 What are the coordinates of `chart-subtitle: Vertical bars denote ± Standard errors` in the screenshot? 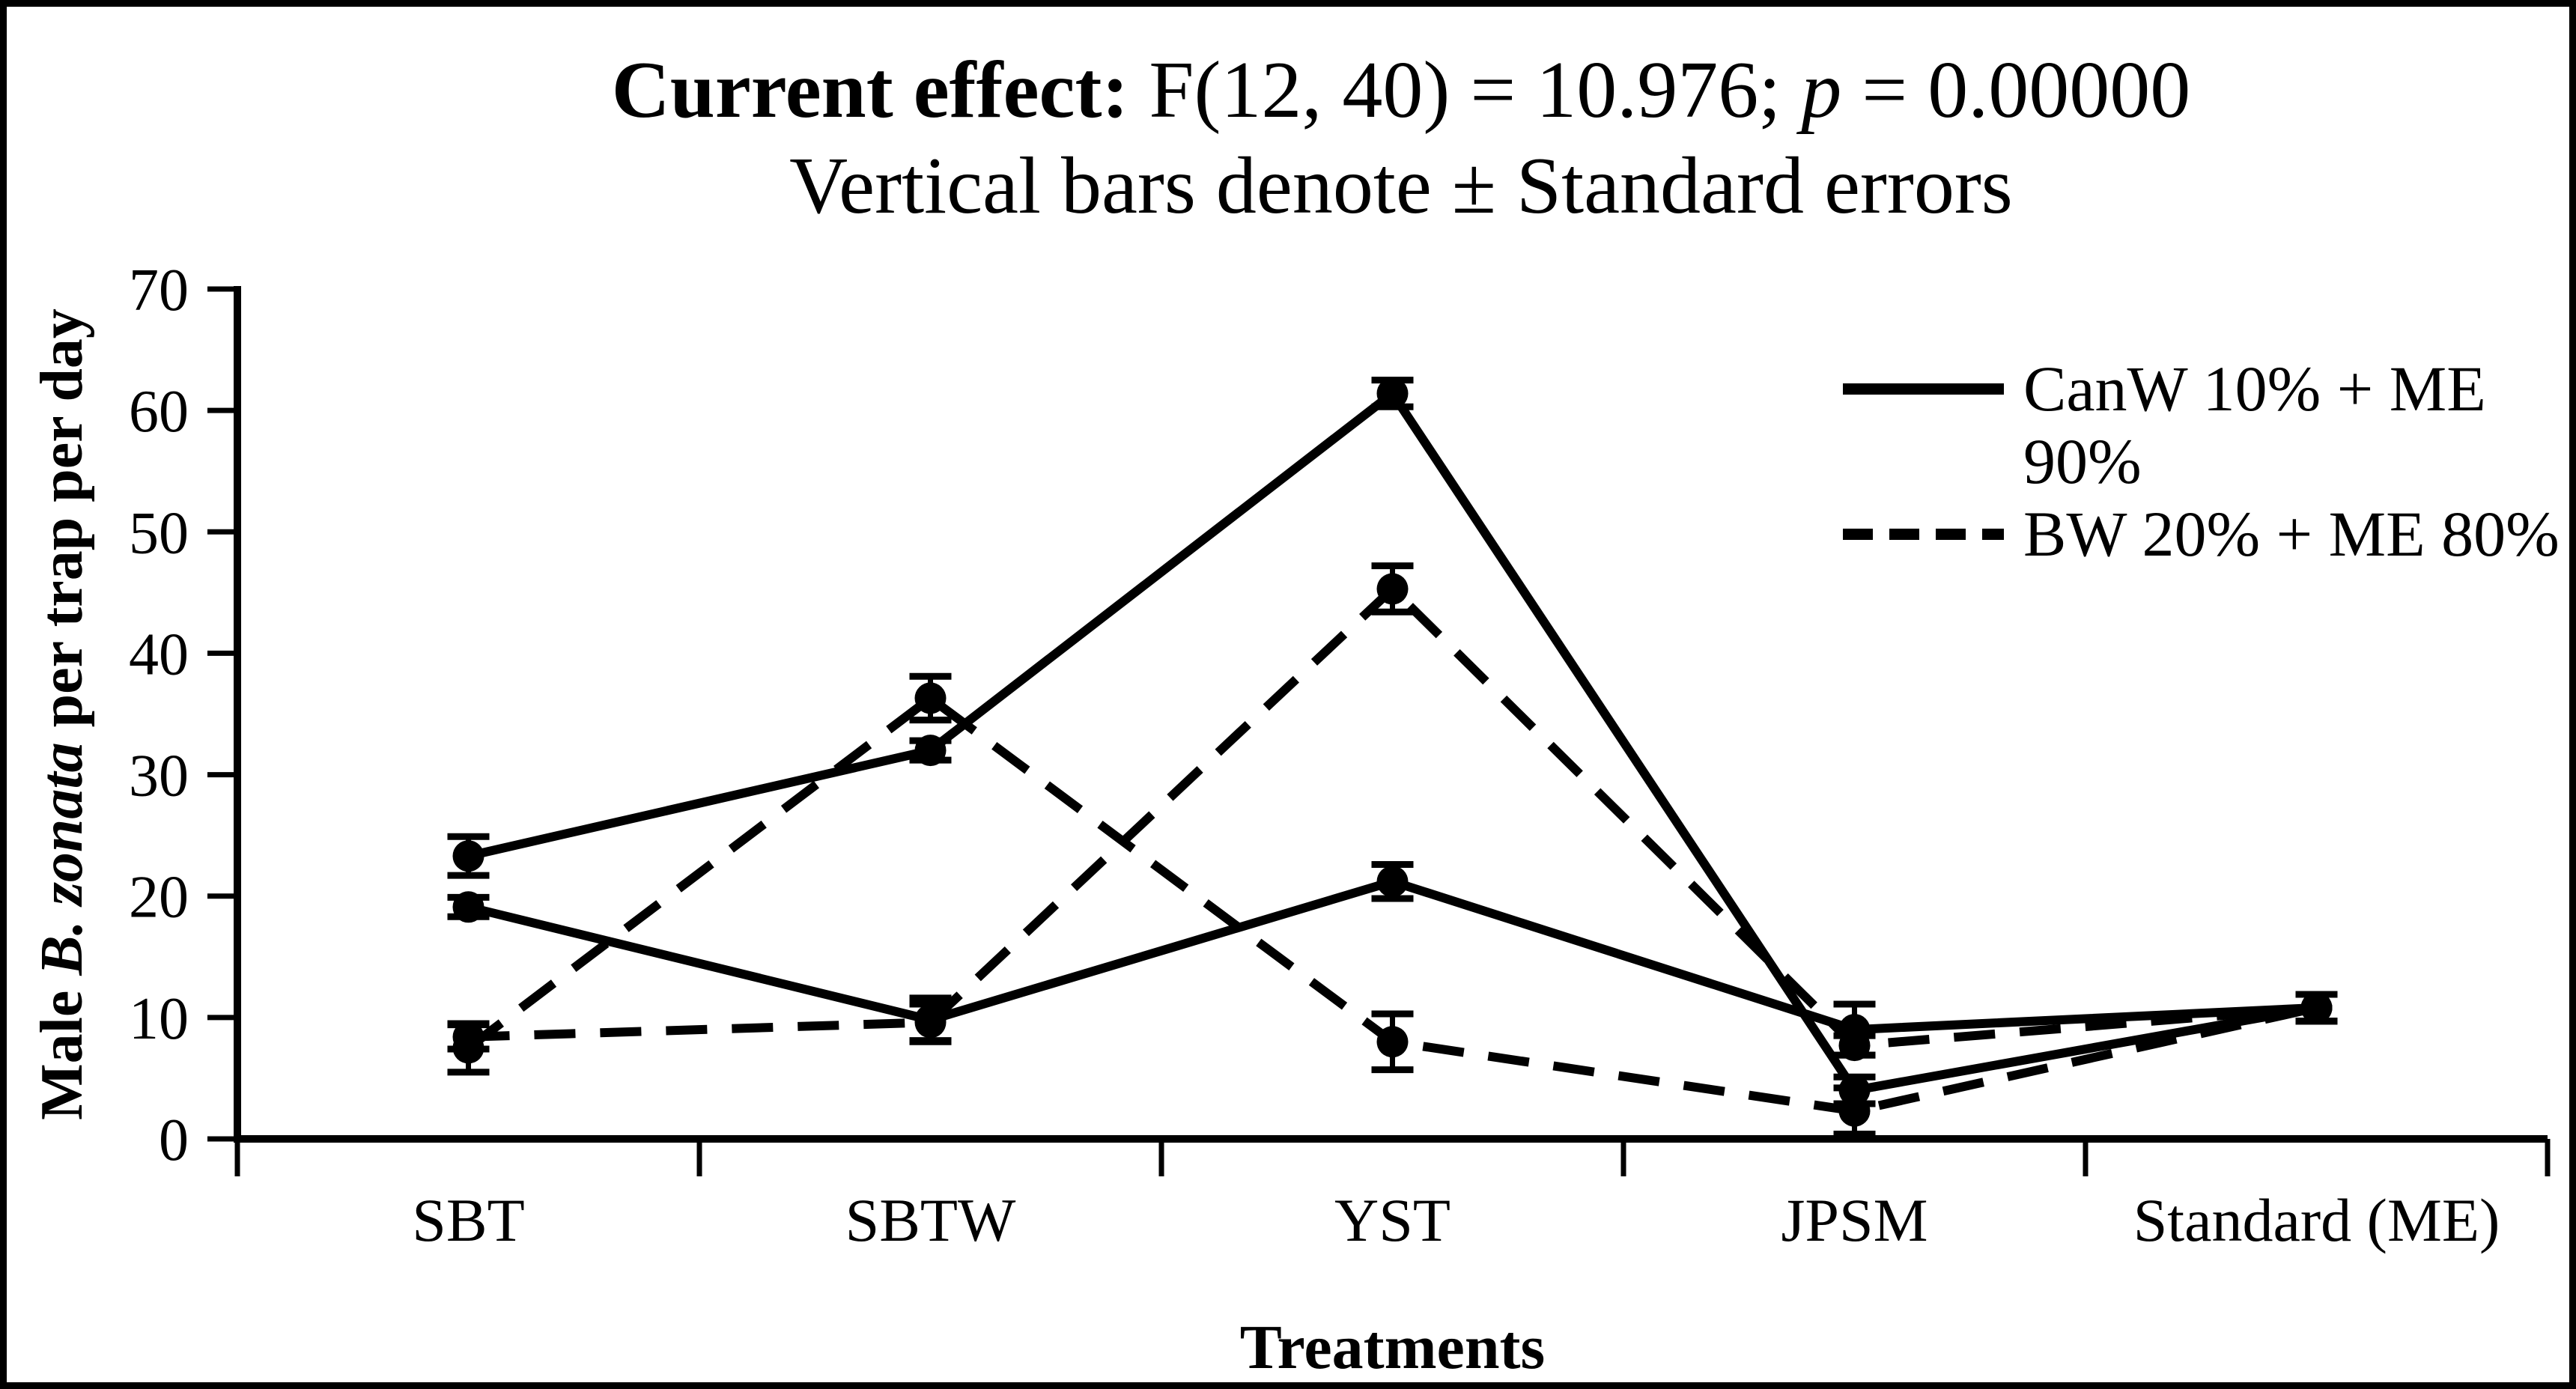 It's located at (1401, 187).